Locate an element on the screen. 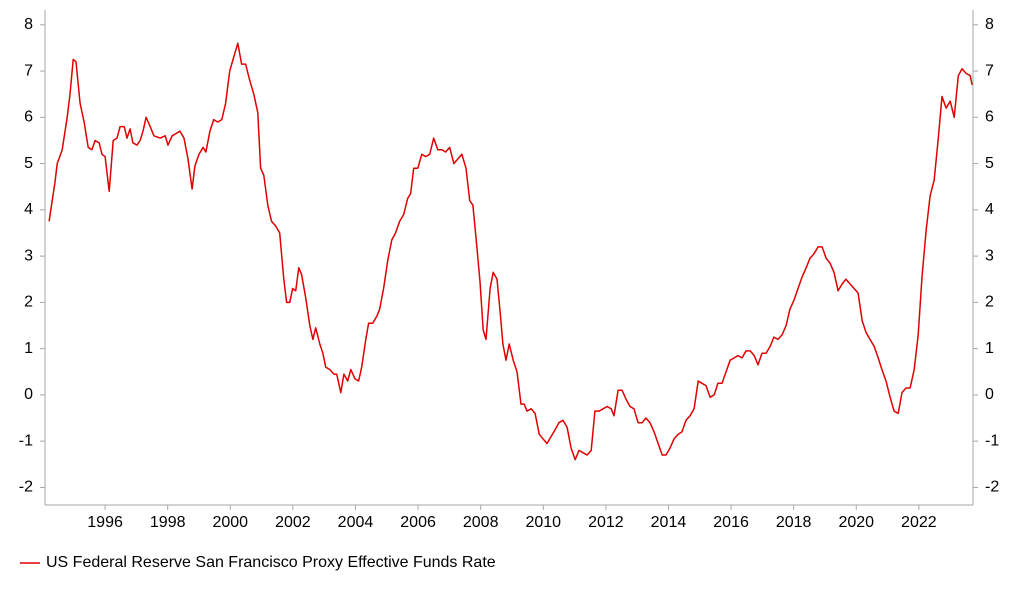  y2-tick-label: -2 is located at coordinates (992, 487).